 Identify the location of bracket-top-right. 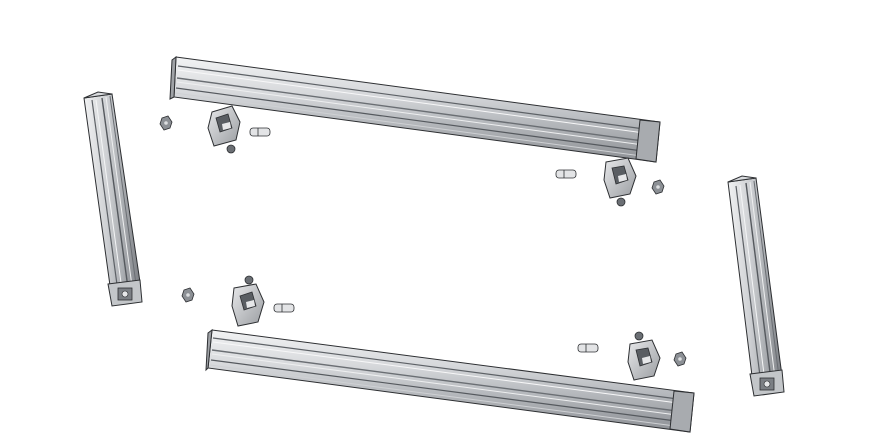
(620, 182).